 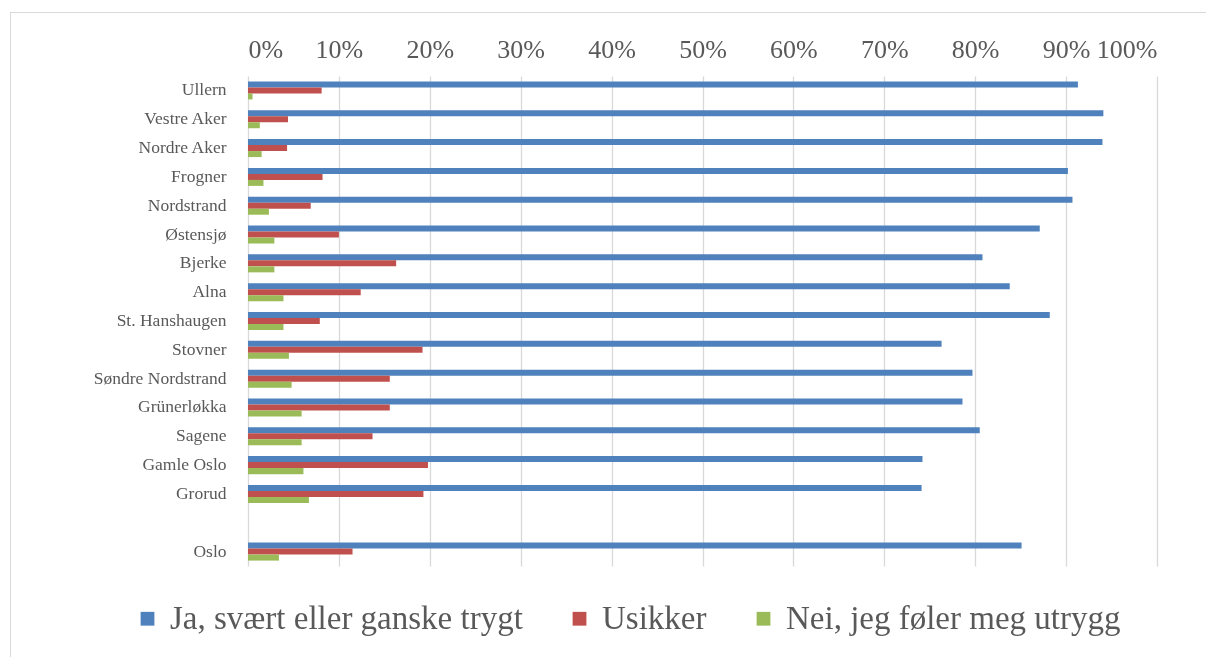 I want to click on x-tick-label: 100%, so click(x=1127, y=49).